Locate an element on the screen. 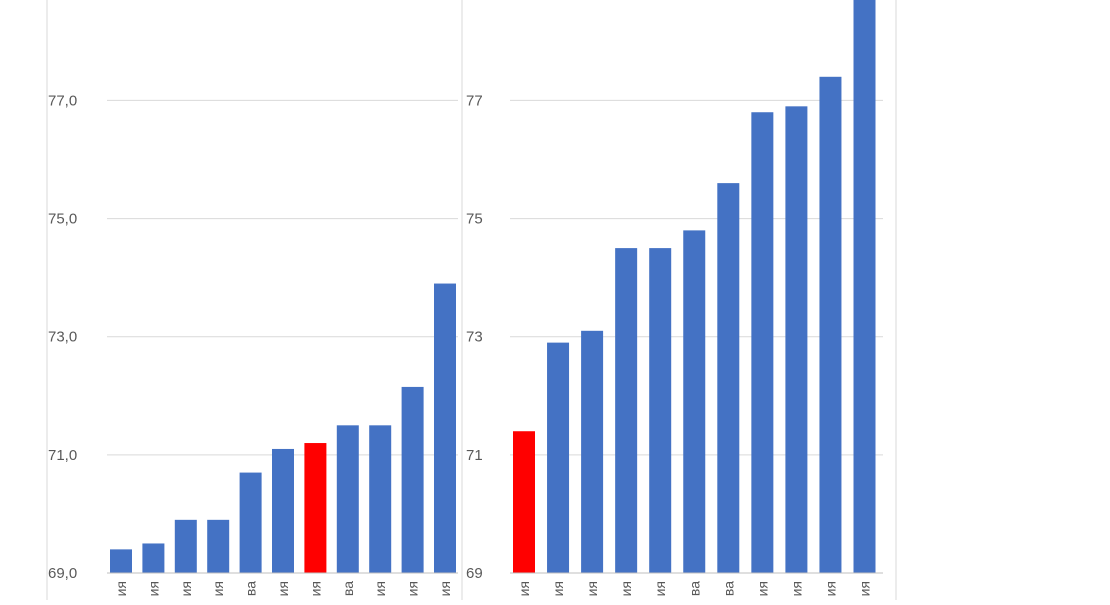 Image resolution: width=1110 pixels, height=605 pixels. y-tick-label: 73 is located at coordinates (474, 337).